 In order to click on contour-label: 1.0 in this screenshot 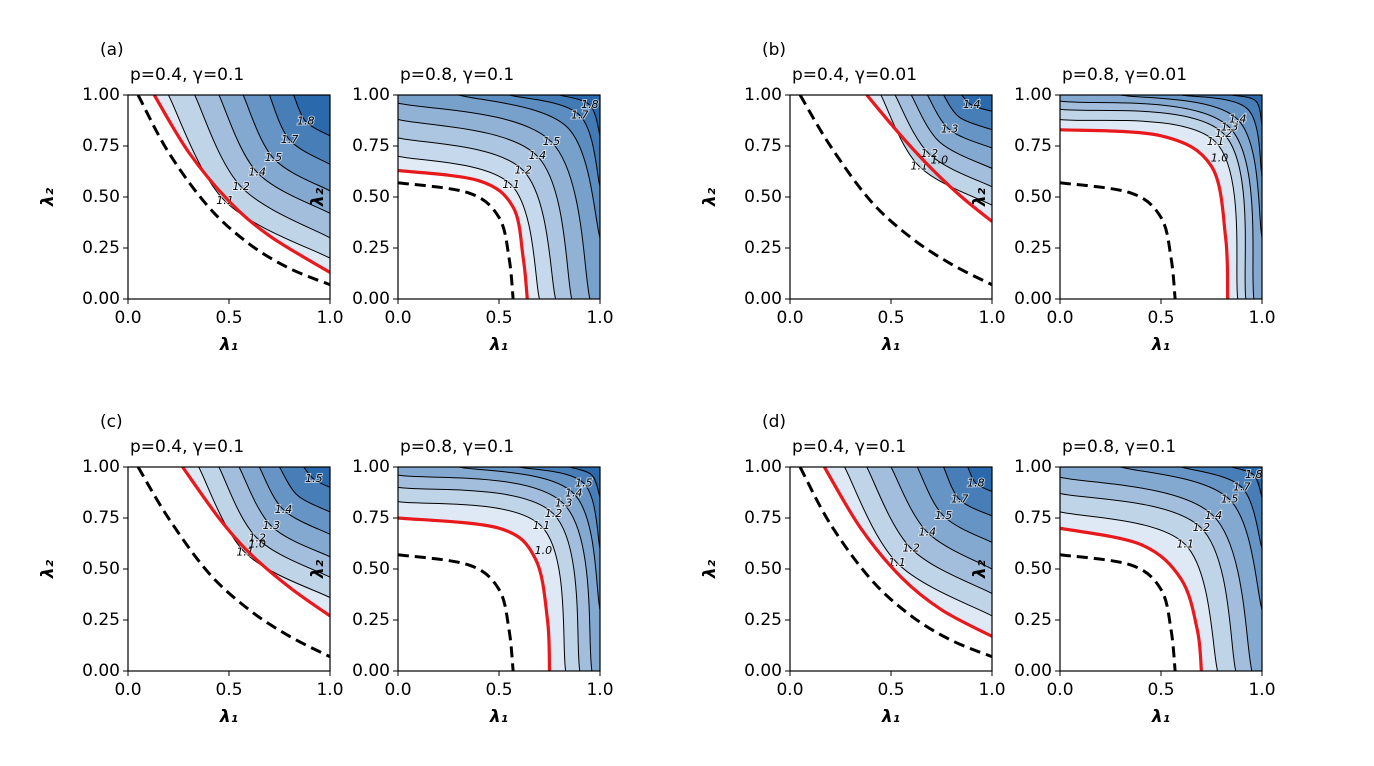, I will do `click(1220, 157)`.